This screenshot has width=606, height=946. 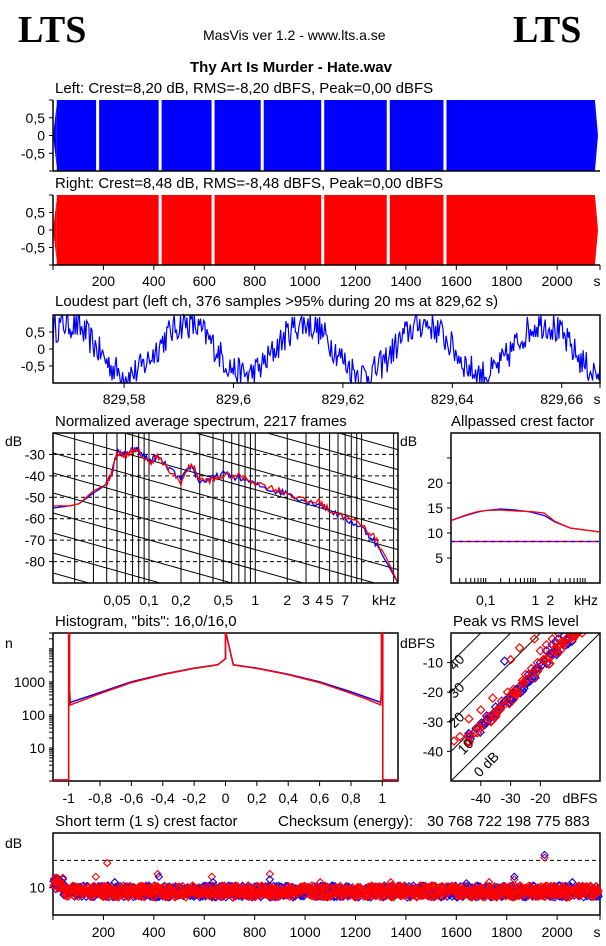 I want to click on right-waveform-ytick-label: 0, so click(x=41, y=230).